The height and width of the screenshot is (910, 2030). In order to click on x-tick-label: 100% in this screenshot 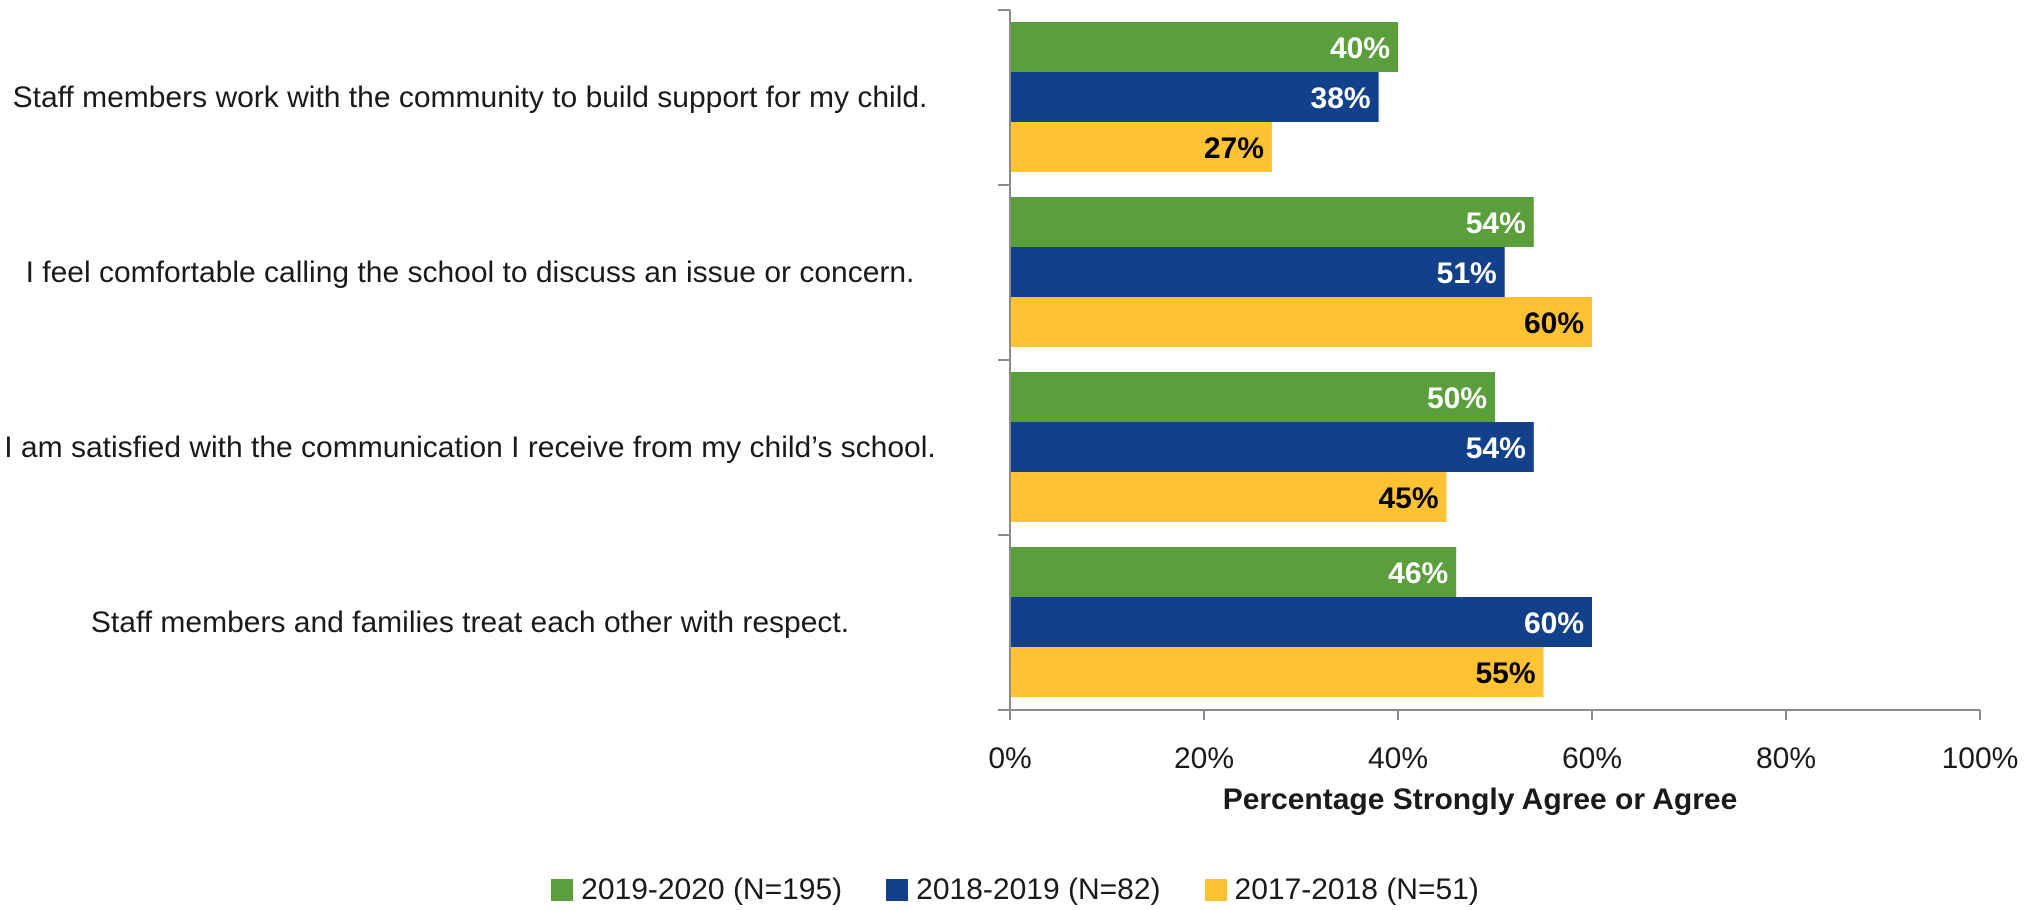, I will do `click(1980, 758)`.